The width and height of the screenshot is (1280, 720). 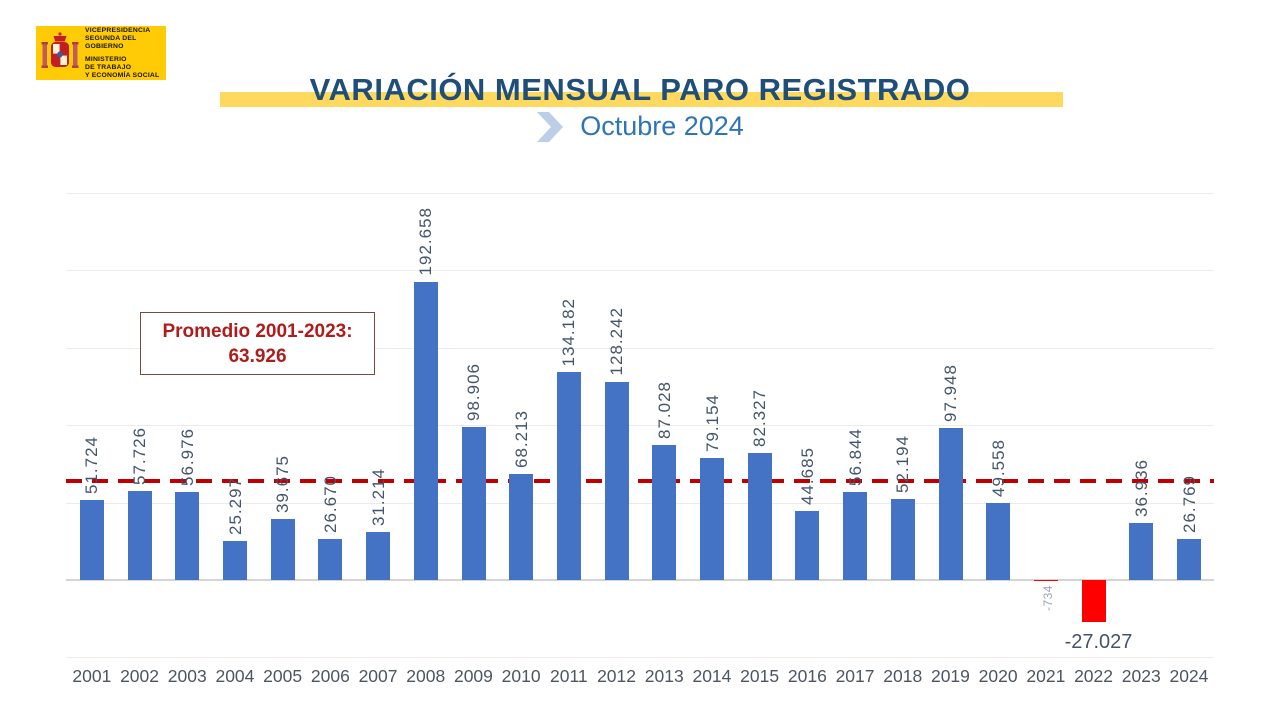 I want to click on value-label-2004: 25.297, so click(x=235, y=505).